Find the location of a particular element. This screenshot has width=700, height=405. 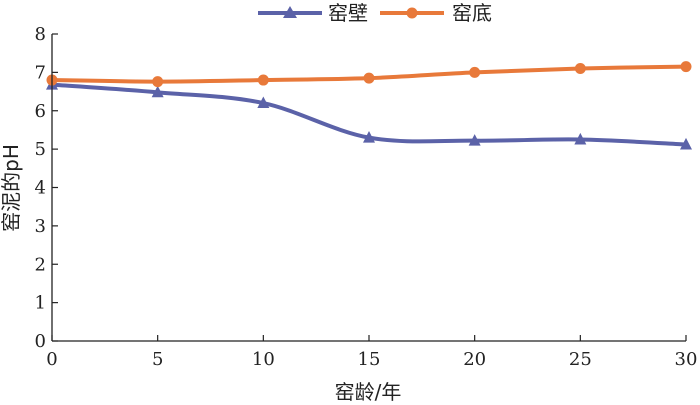

y-axis-label: 窑泥的pH is located at coordinates (11, 188).